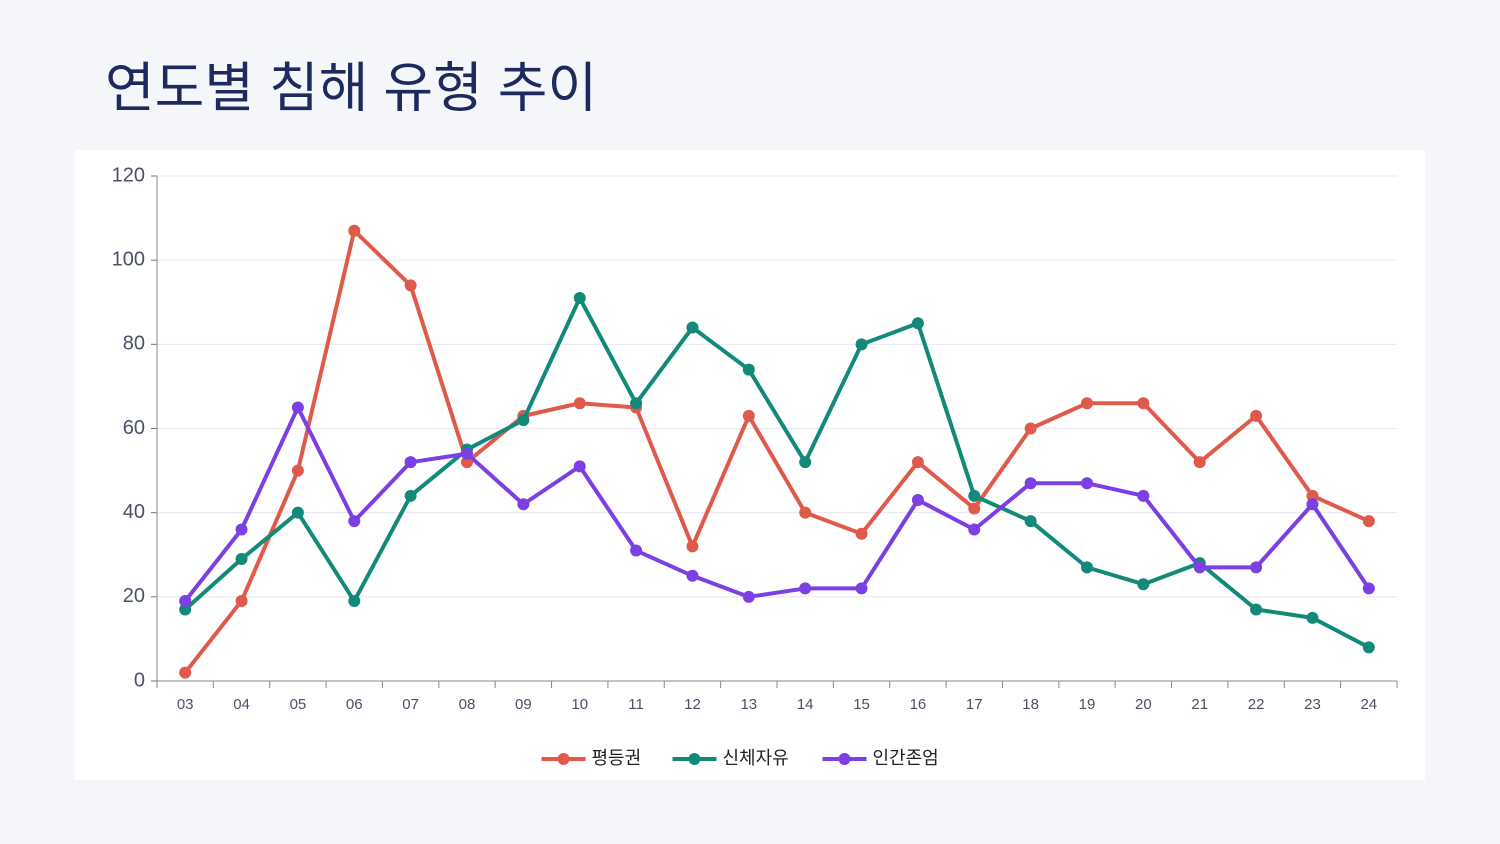 This screenshot has height=844, width=1500. I want to click on x-tick-label: 15, so click(861, 704).